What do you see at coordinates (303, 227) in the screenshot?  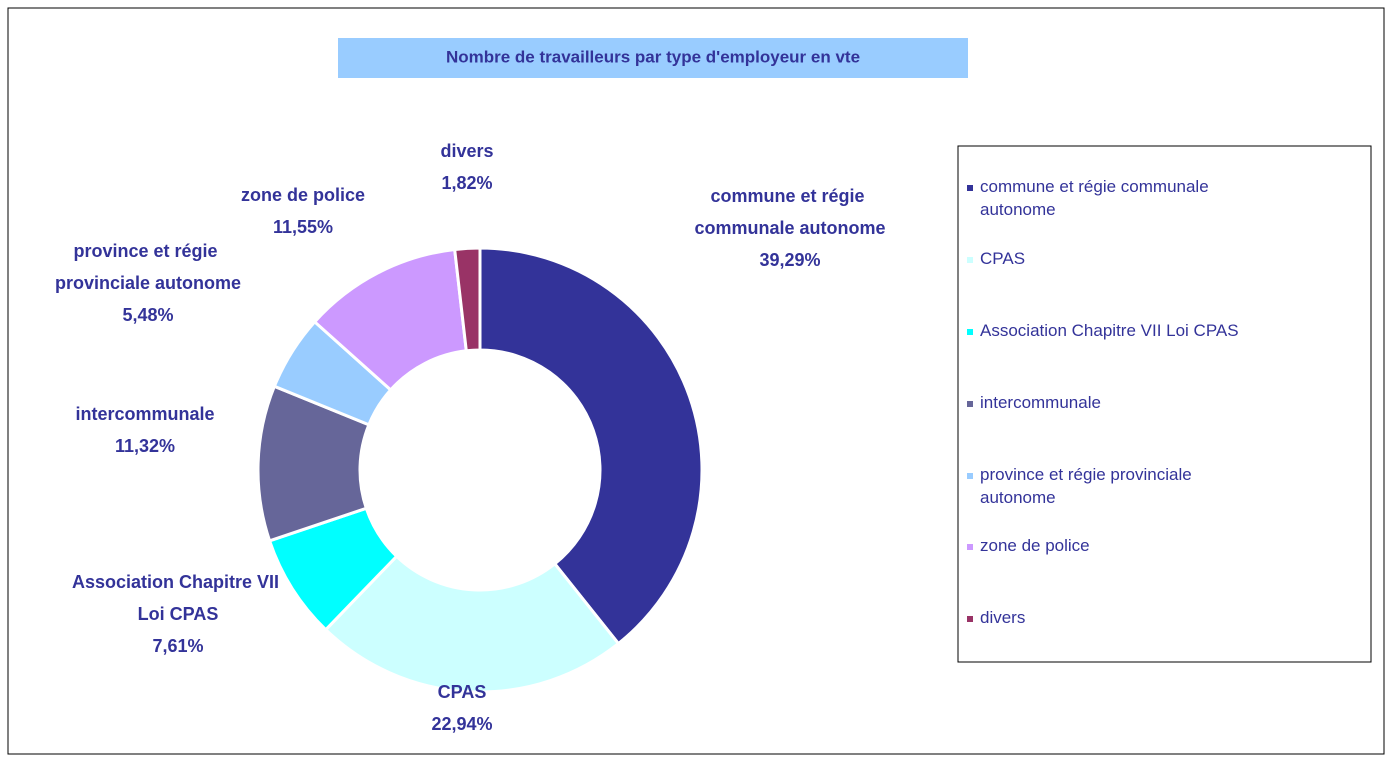 I see `data-label-value: 11,55%` at bounding box center [303, 227].